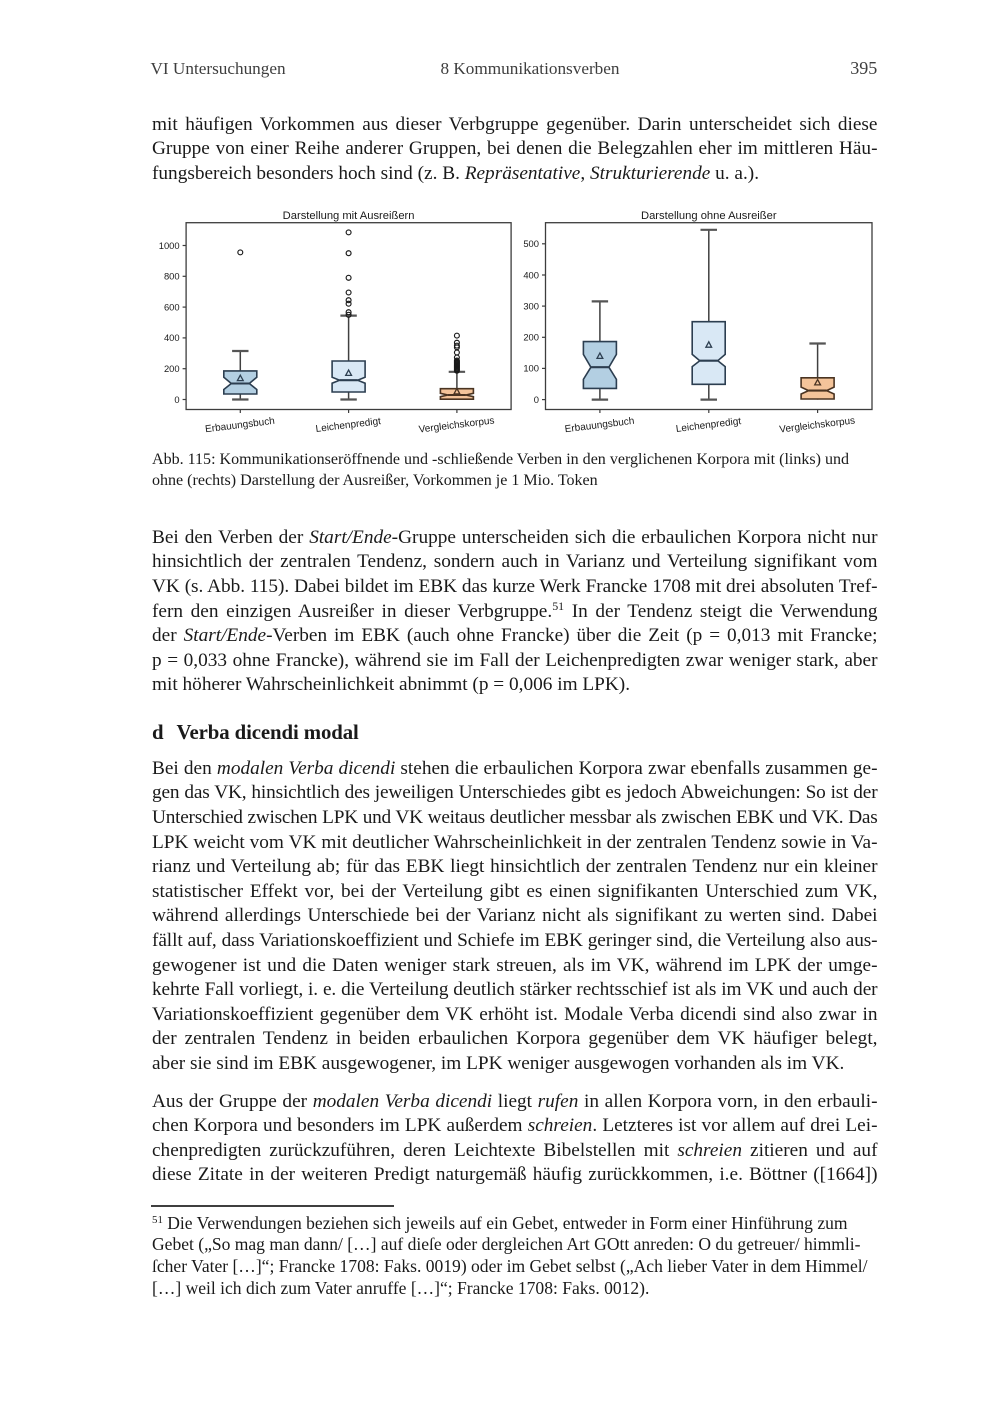  What do you see at coordinates (169, 245) in the screenshot?
I see `svg-text: 1000` at bounding box center [169, 245].